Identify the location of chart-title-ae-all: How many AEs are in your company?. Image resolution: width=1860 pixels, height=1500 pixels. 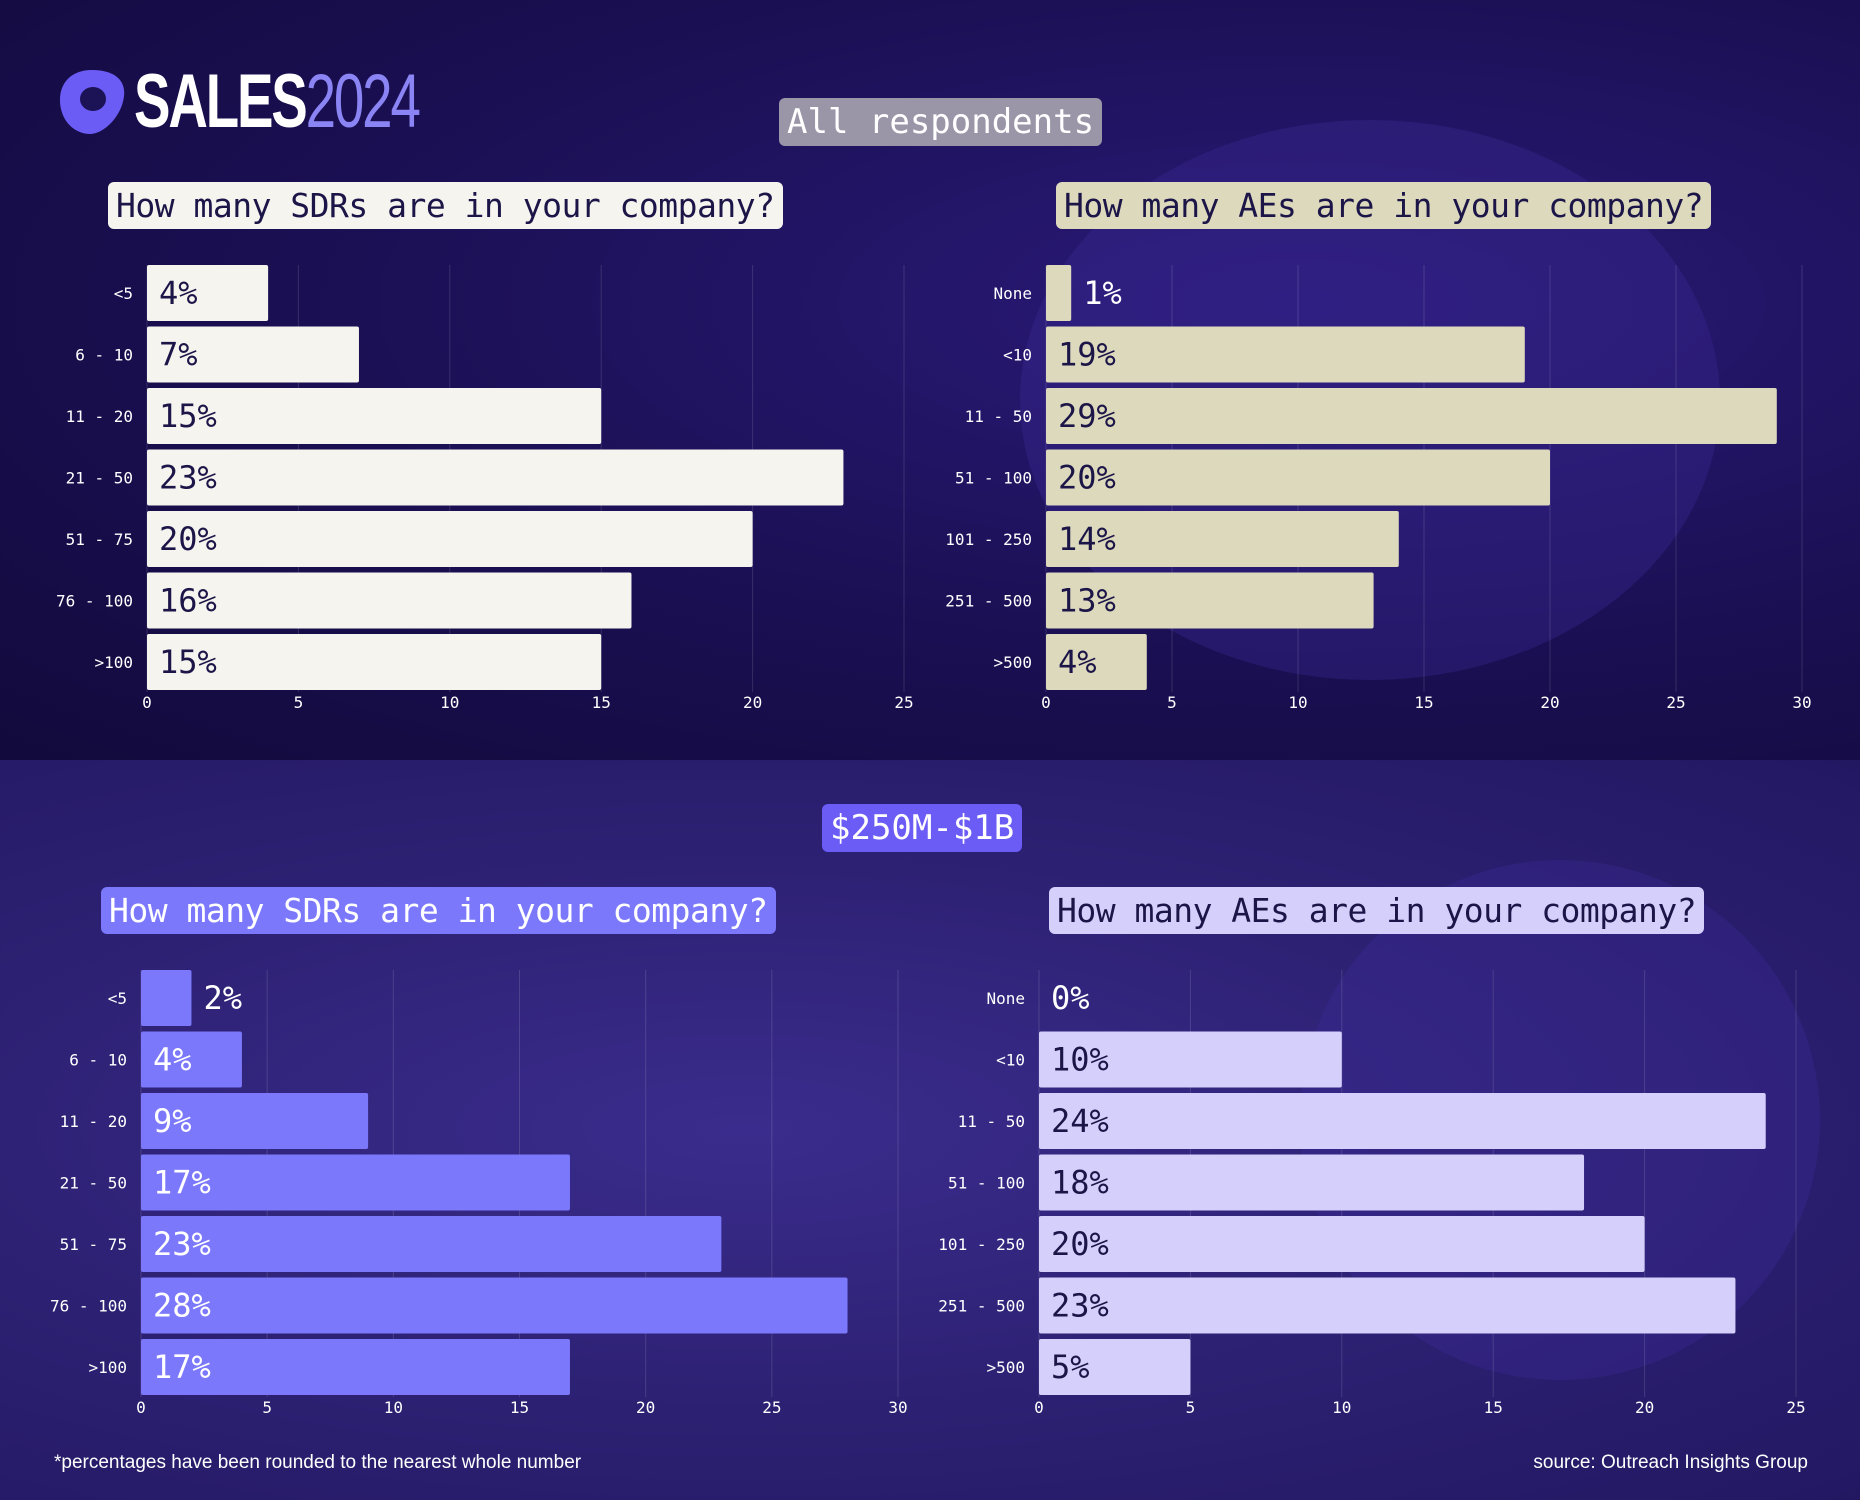
(1384, 205).